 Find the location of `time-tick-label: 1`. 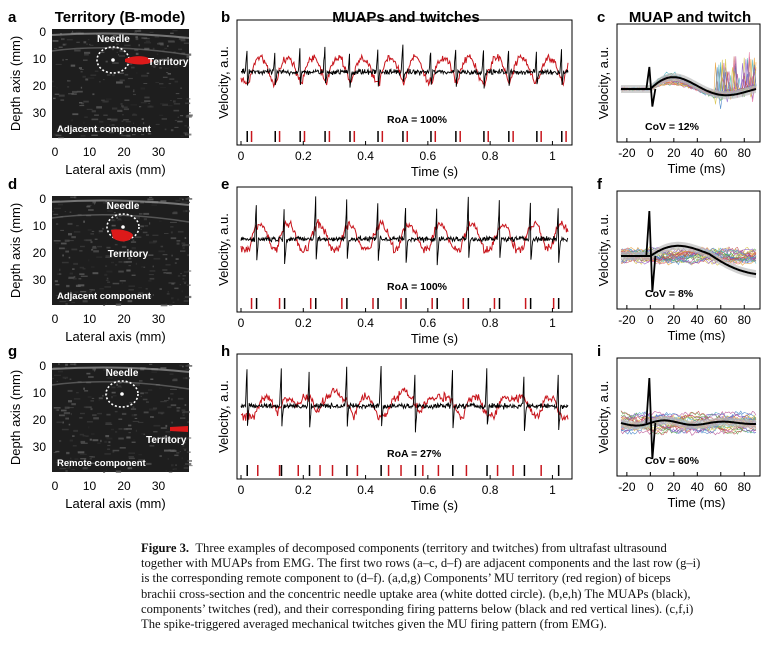

time-tick-label: 1 is located at coordinates (552, 323).